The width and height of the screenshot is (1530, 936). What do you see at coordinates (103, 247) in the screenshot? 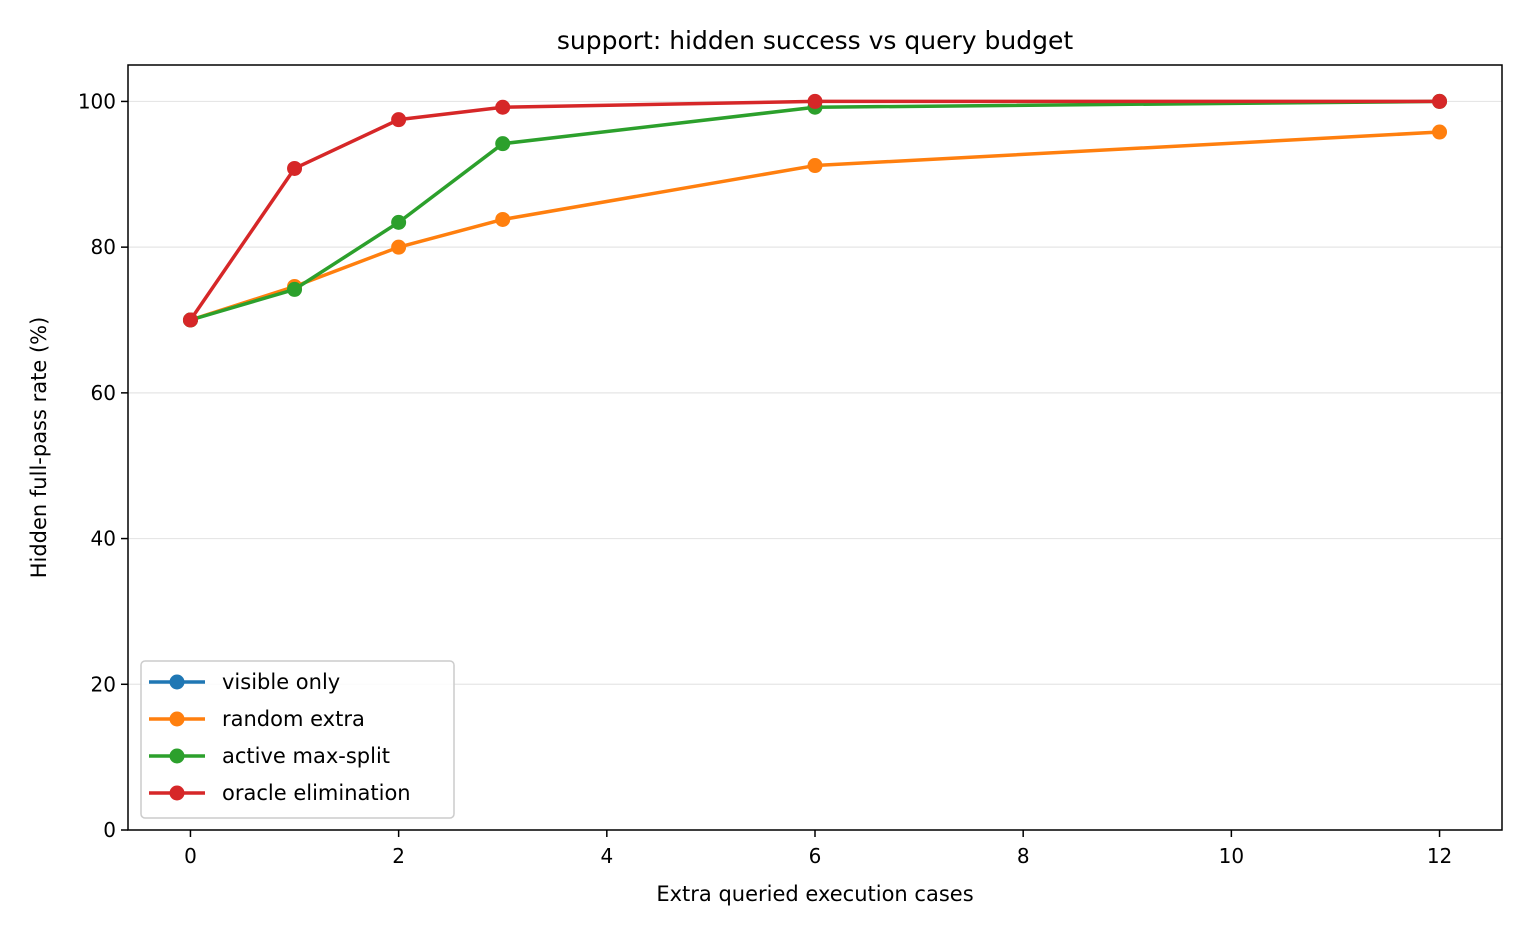
I see `y-tick-label: 80` at bounding box center [103, 247].